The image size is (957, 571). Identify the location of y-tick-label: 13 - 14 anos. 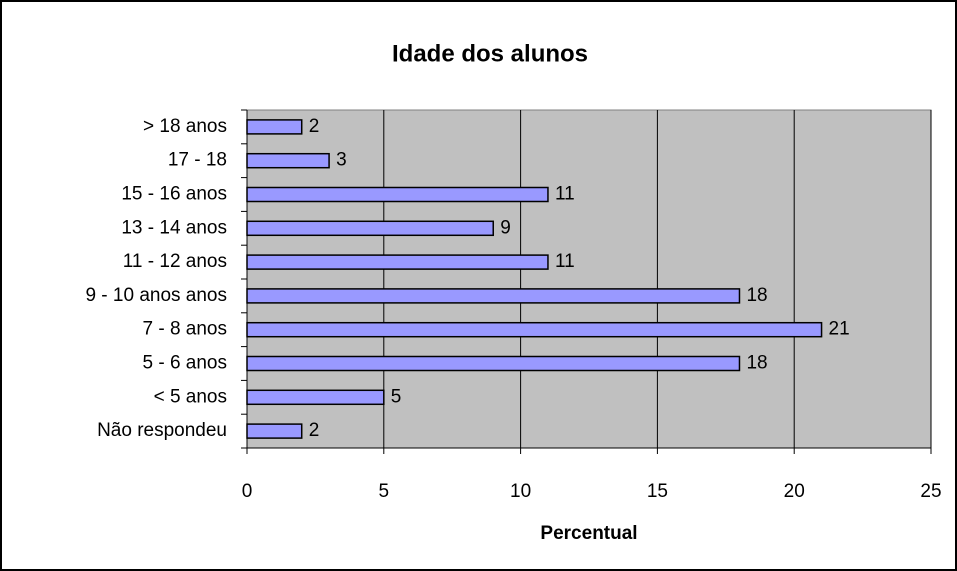
(174, 227).